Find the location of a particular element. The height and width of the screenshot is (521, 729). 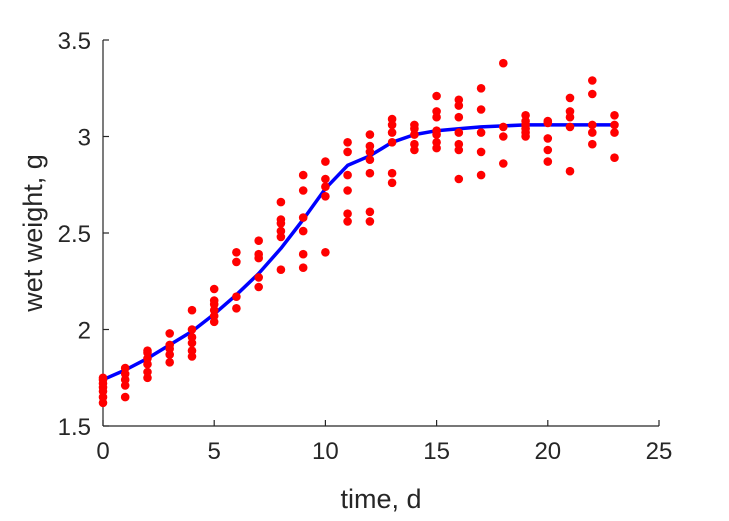

x-ticks: 0 5 10 15 20 25 is located at coordinates (384, 442).